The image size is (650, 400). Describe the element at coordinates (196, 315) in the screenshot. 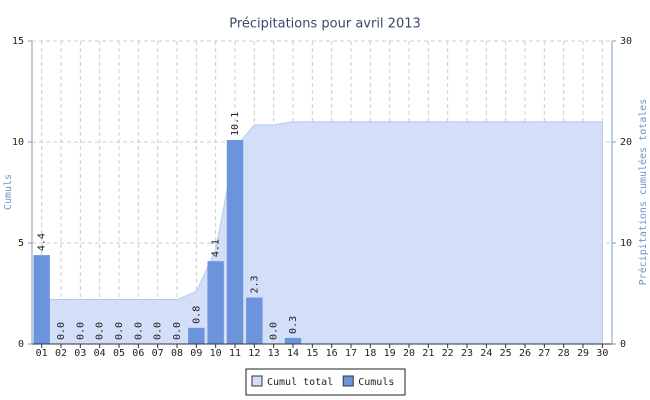

I see `data-label: 0.8` at that location.